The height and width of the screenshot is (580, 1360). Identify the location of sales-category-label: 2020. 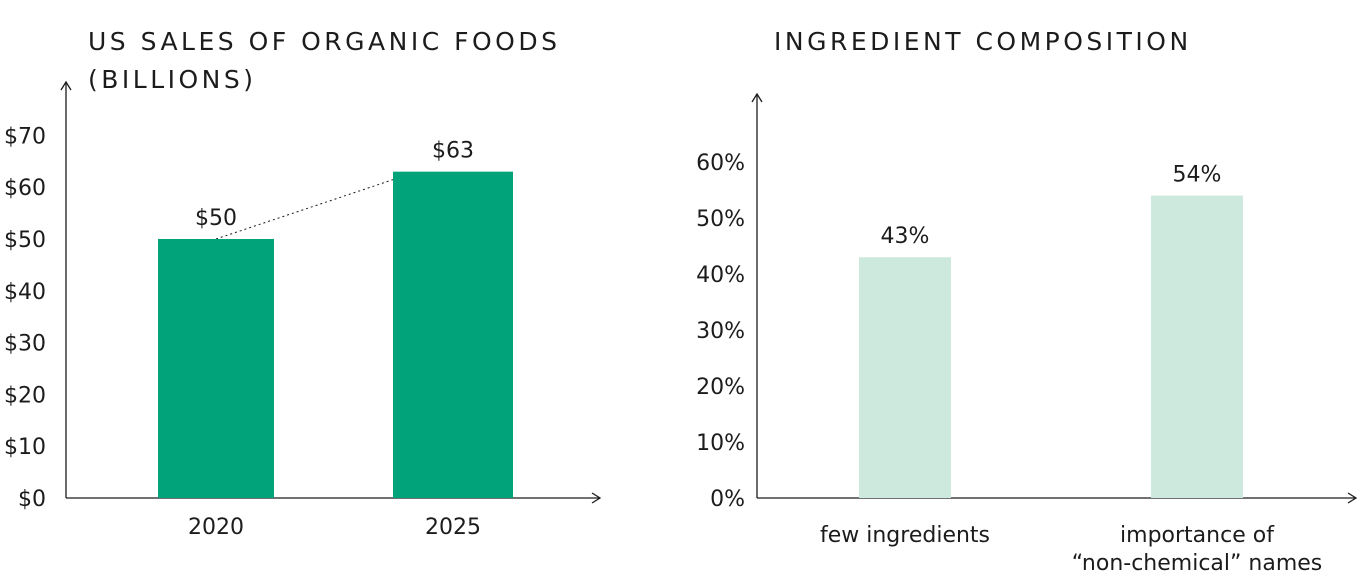
(216, 527).